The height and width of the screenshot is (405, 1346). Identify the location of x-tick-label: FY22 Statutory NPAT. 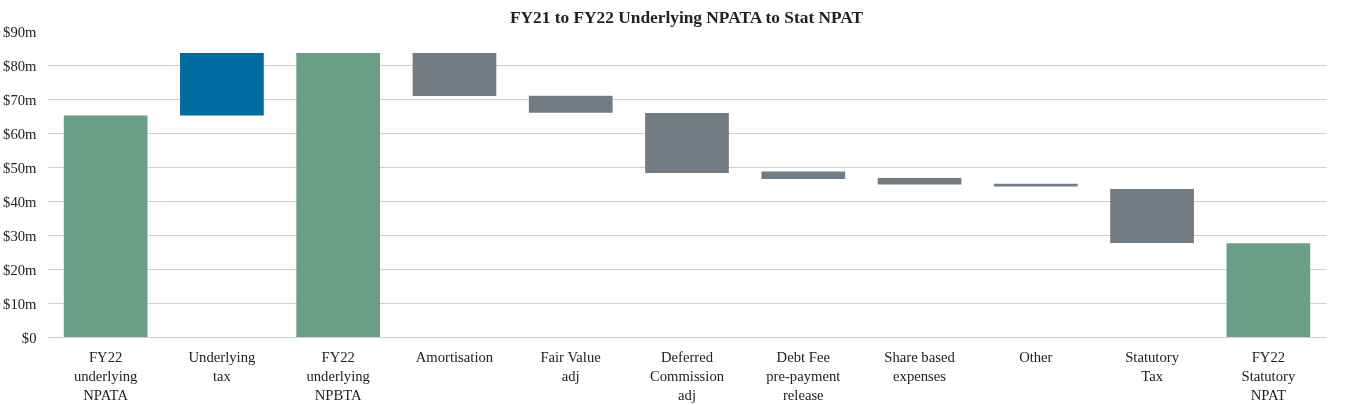
(1268, 375).